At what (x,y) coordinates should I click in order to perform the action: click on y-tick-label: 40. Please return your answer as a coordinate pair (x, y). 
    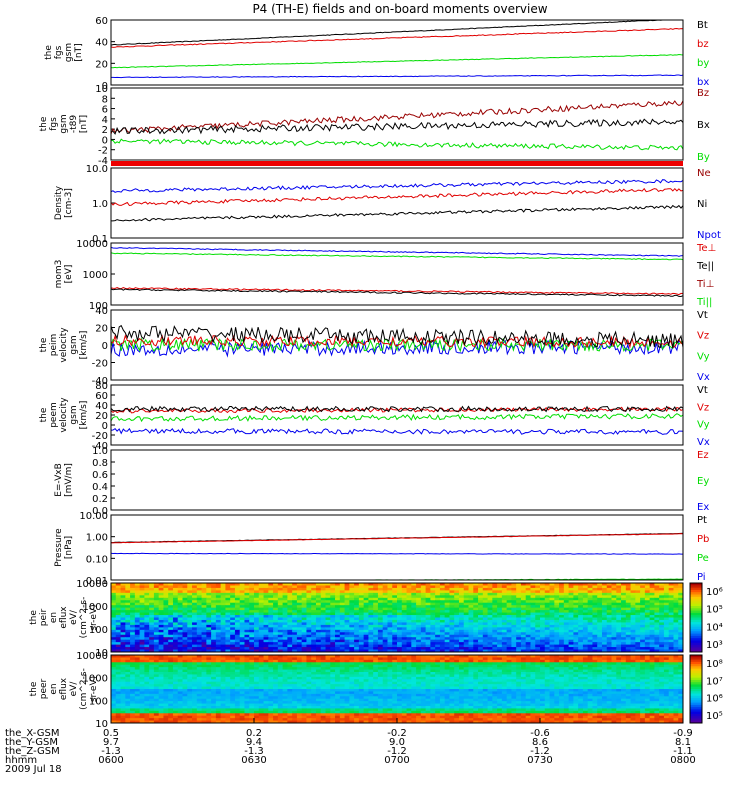
    Looking at the image, I should click on (101, 406).